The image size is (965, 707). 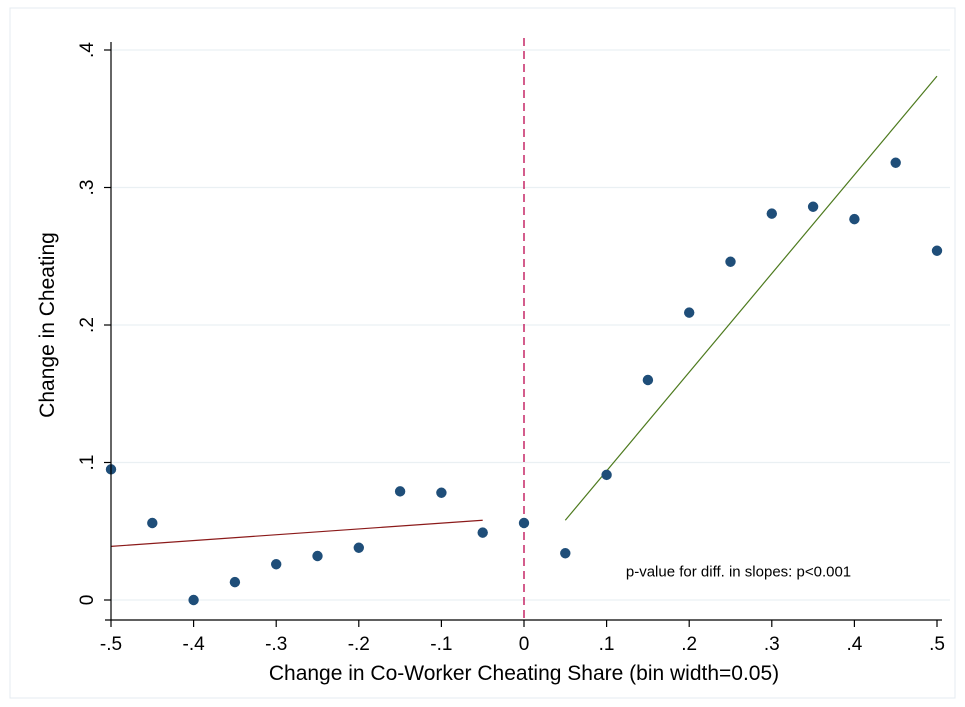 What do you see at coordinates (441, 644) in the screenshot?
I see `x-tick-label: -.1` at bounding box center [441, 644].